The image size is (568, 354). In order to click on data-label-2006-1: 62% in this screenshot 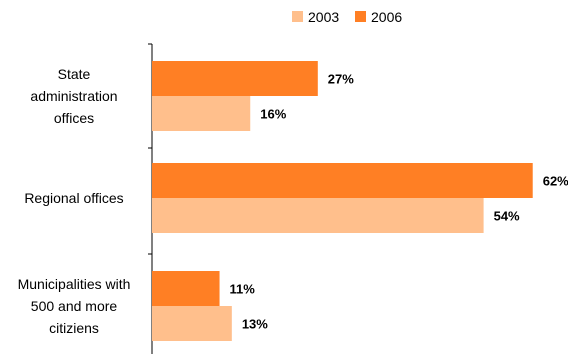, I will do `click(555, 181)`.